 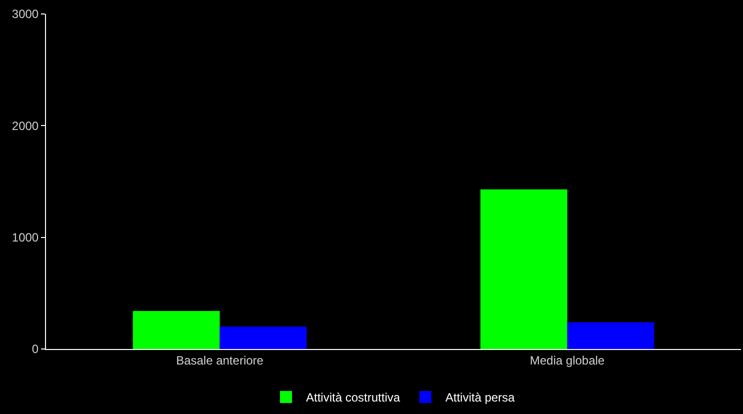 I want to click on y-tick-label: 0, so click(x=35, y=349).